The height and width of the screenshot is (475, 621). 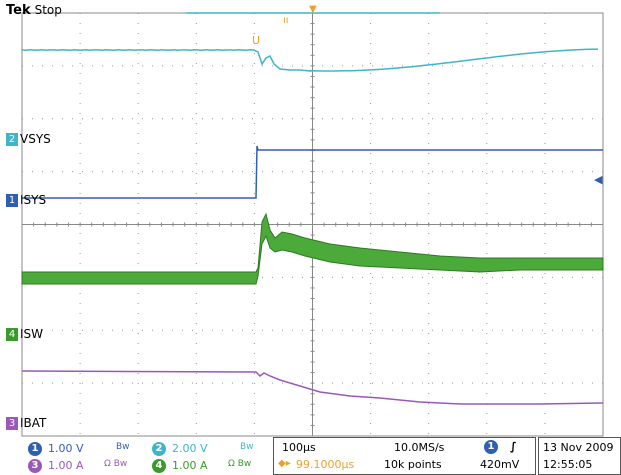 I want to click on channel-label-isys: 1 ISYS, so click(x=26, y=200).